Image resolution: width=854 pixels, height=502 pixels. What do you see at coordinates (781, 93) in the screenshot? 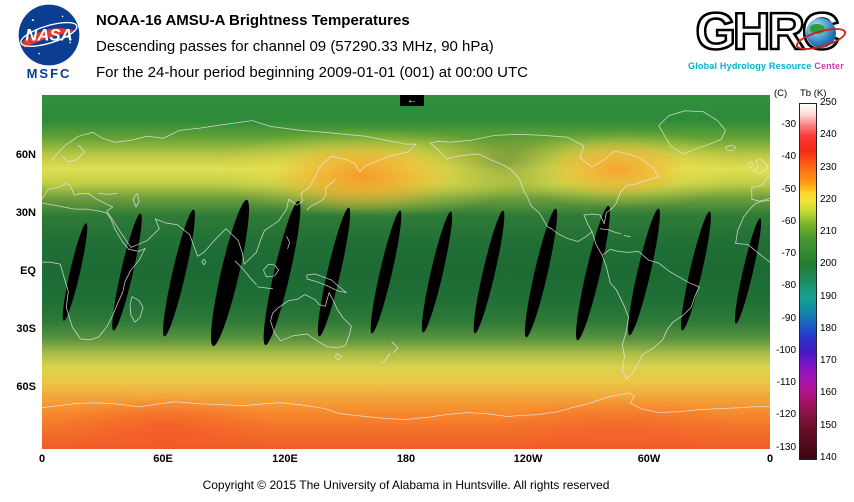
I see `colorbar-celsius-header: (C)` at bounding box center [781, 93].